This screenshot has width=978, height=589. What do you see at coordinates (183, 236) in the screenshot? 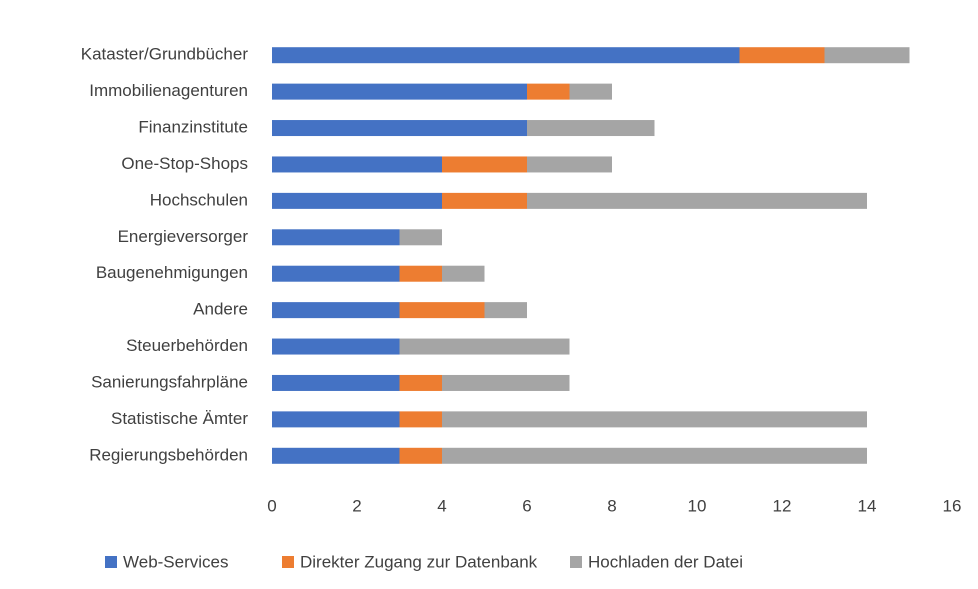
I see `y-tick-label: Energieversorger` at bounding box center [183, 236].